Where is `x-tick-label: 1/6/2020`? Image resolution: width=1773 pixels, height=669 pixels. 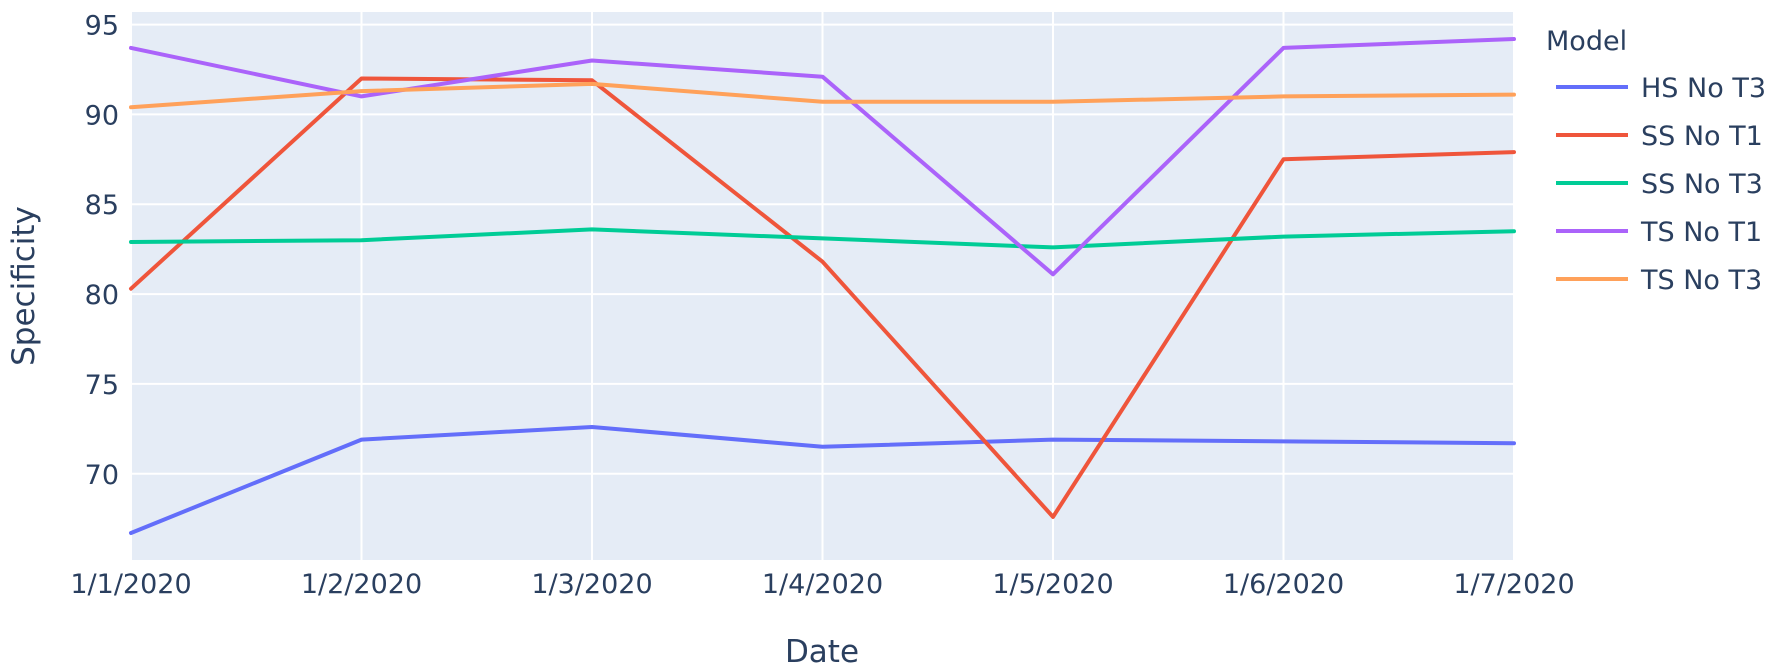
x-tick-label: 1/6/2020 is located at coordinates (1283, 584).